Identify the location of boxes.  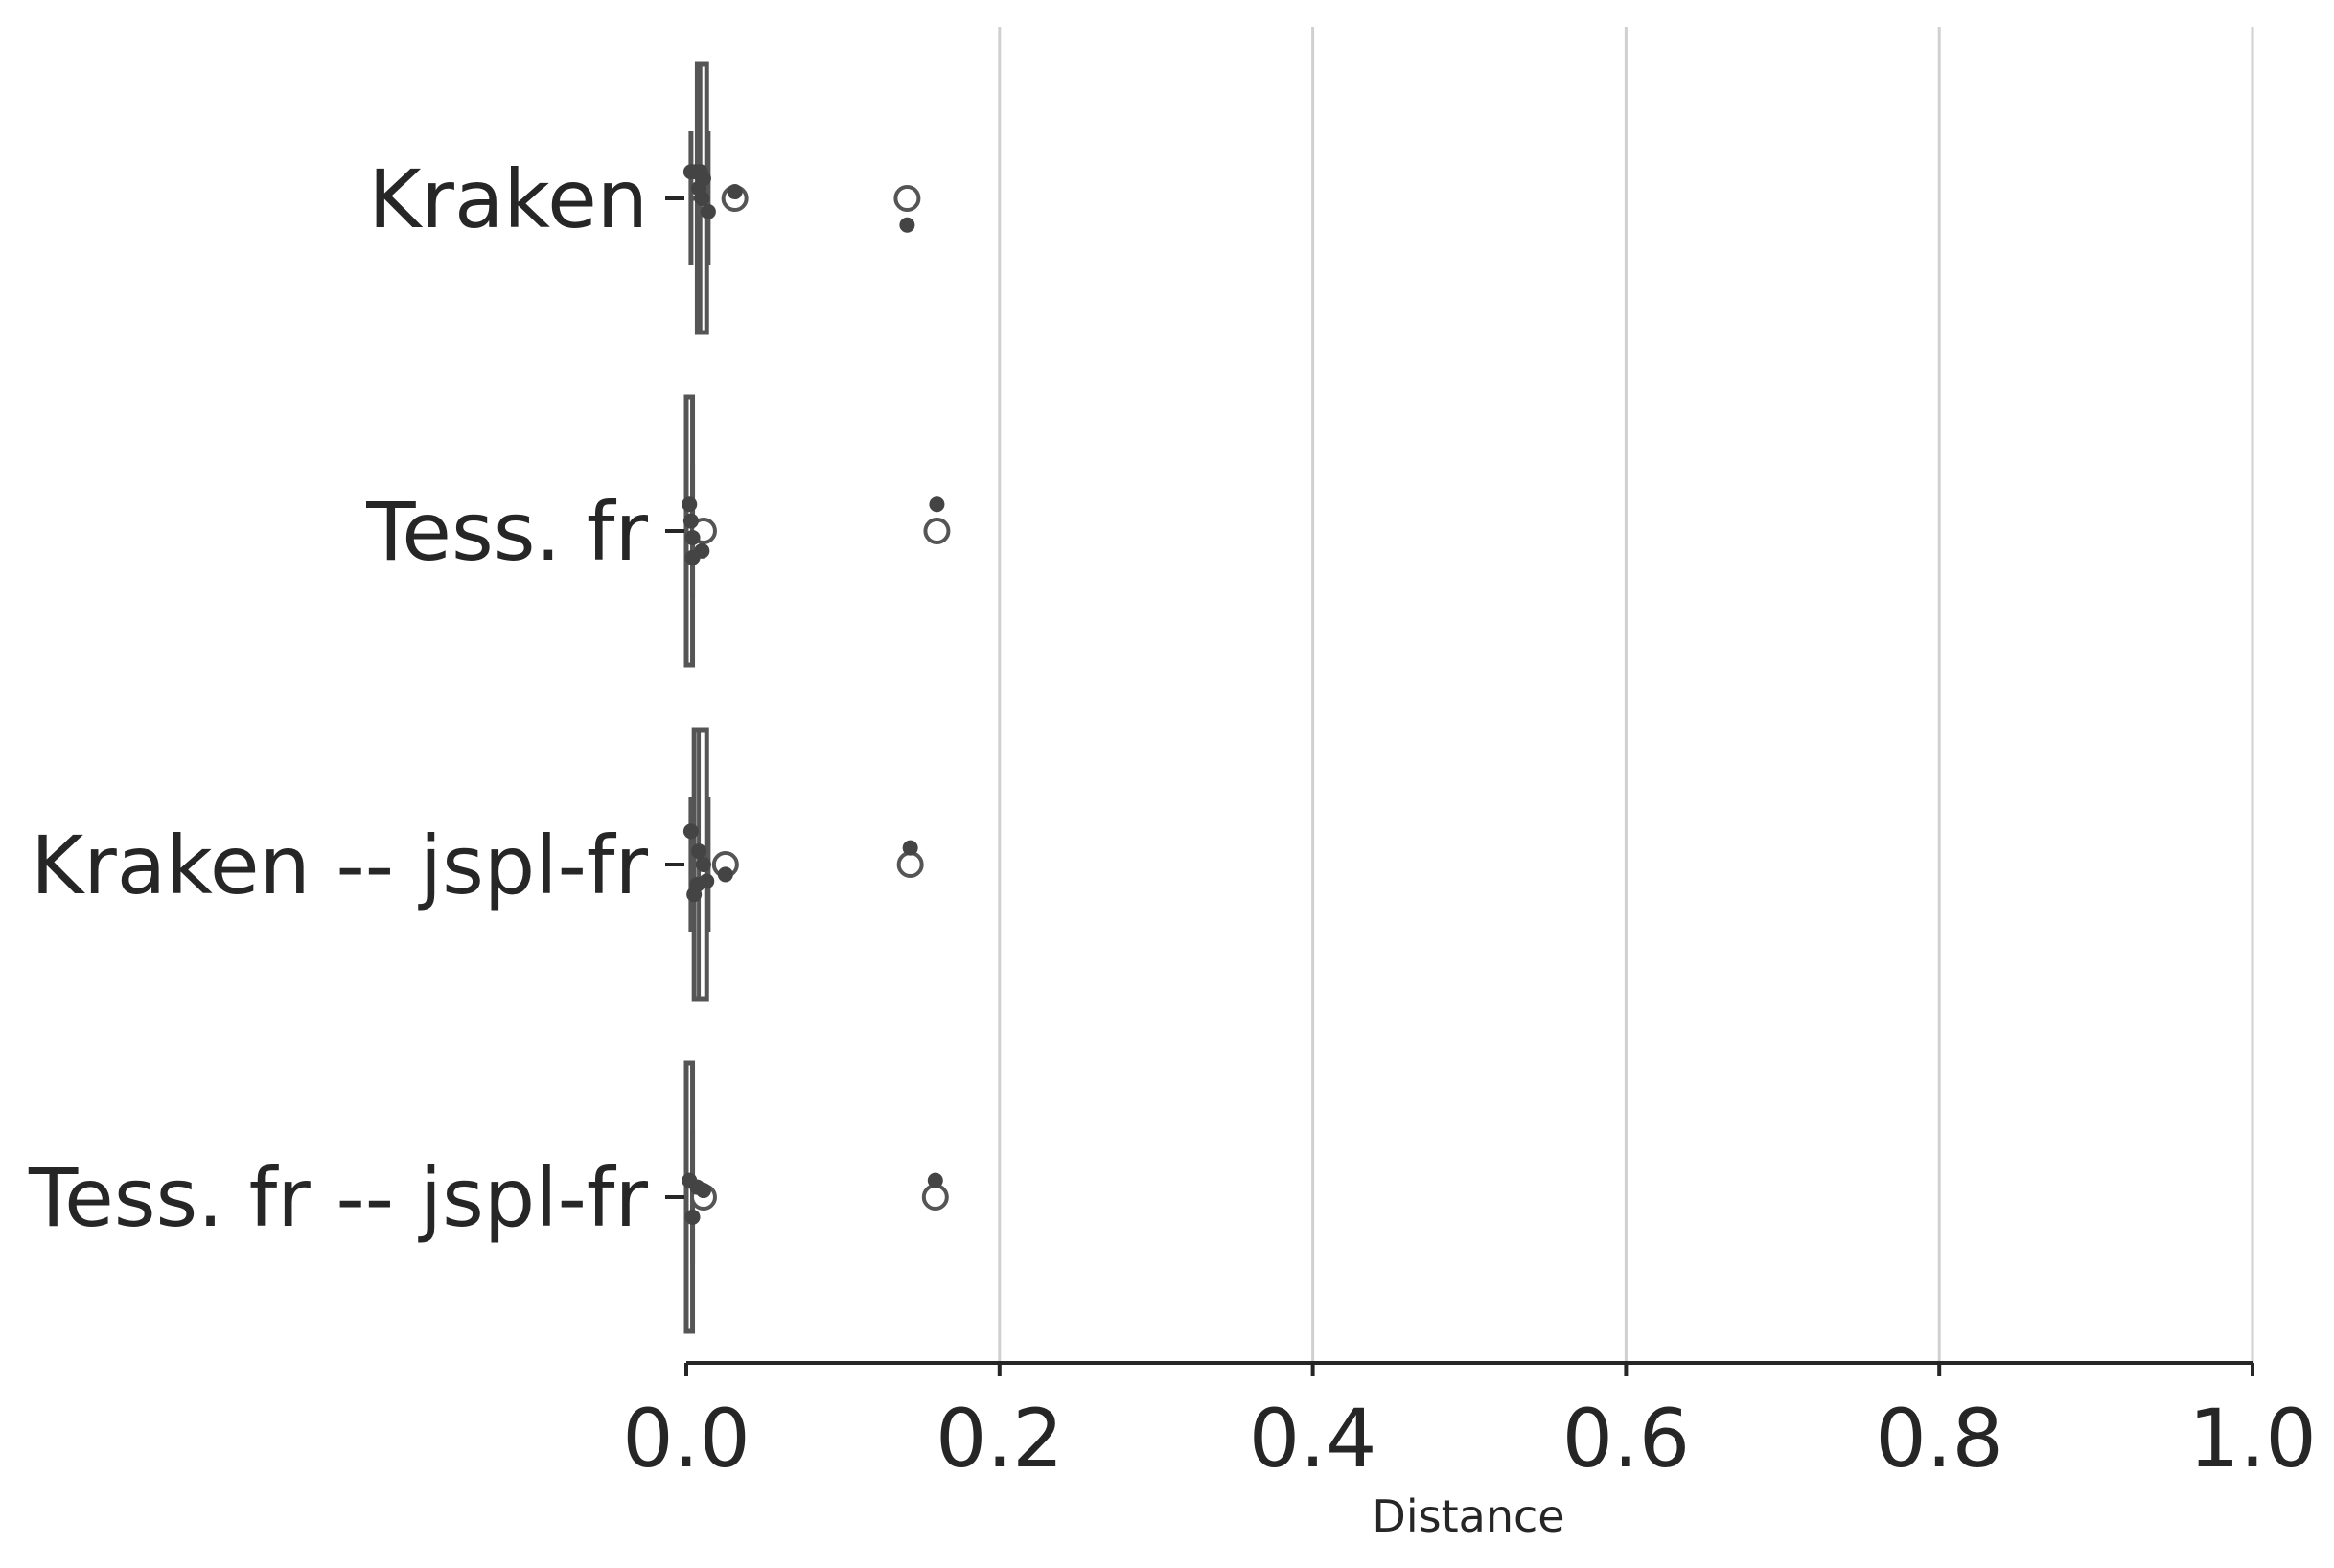
(817, 697).